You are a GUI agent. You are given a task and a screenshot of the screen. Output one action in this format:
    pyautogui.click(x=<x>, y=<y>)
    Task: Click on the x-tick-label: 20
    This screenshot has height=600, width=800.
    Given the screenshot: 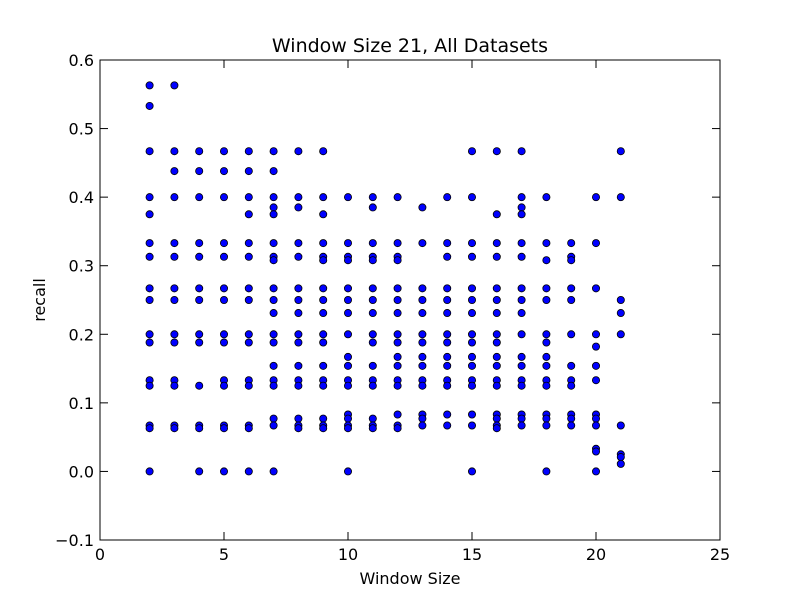 What is the action you would take?
    pyautogui.click(x=596, y=554)
    